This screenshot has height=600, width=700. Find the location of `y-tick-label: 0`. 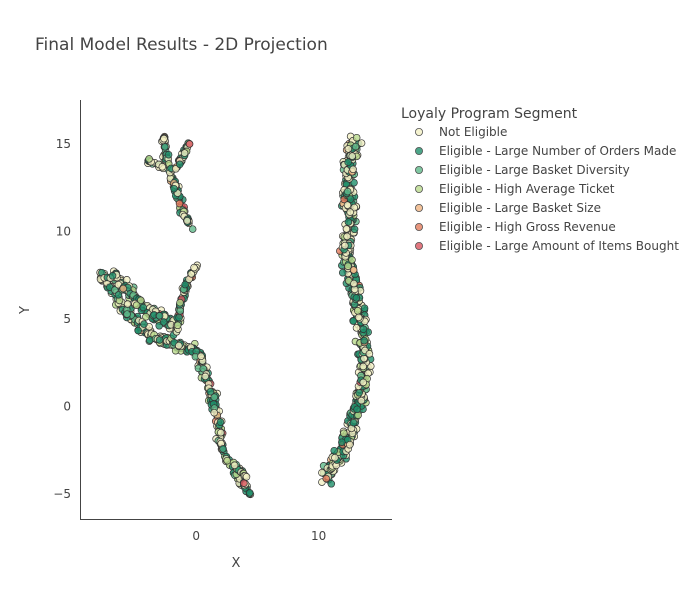

y-tick-label: 0 is located at coordinates (67, 406).